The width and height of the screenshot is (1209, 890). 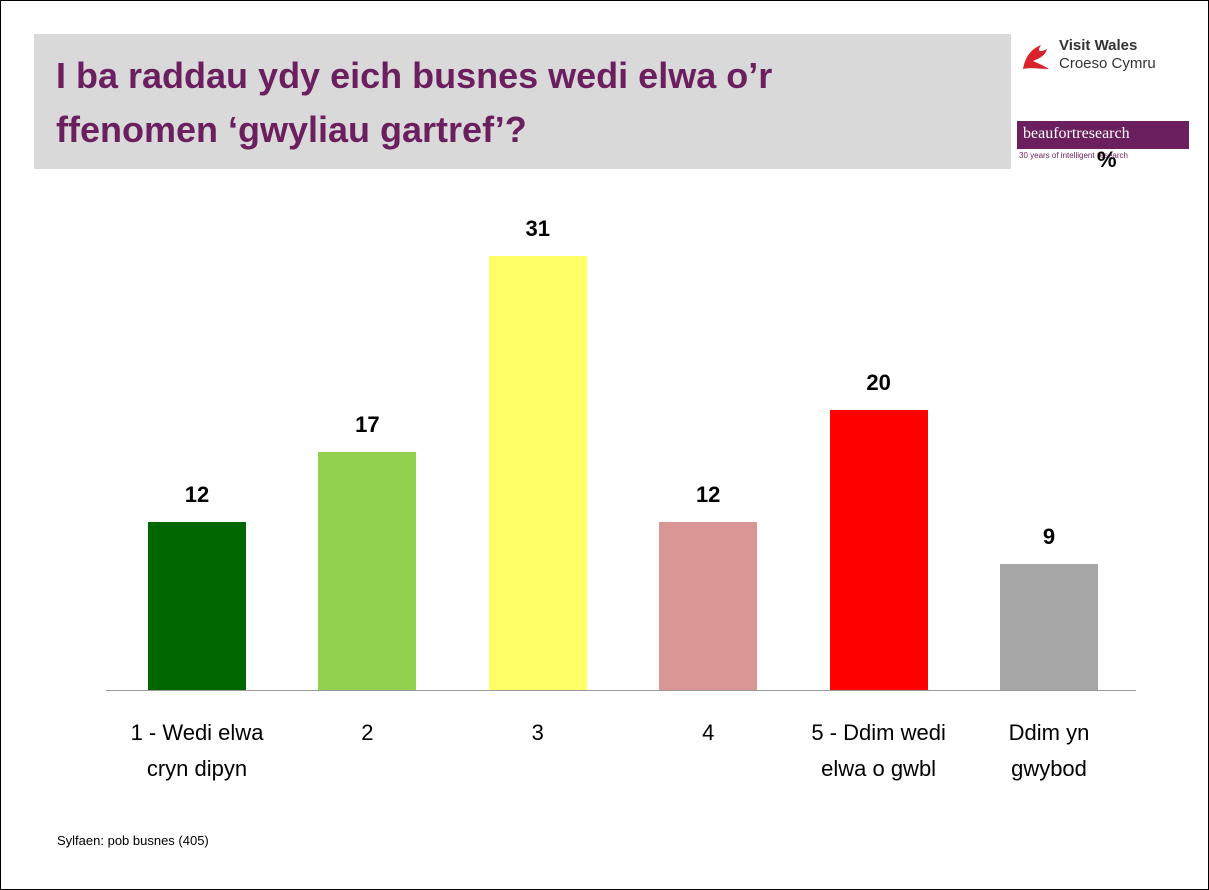 What do you see at coordinates (878, 750) in the screenshot?
I see `x-tick-label: 5 - Ddim wedi elwa o gwbl` at bounding box center [878, 750].